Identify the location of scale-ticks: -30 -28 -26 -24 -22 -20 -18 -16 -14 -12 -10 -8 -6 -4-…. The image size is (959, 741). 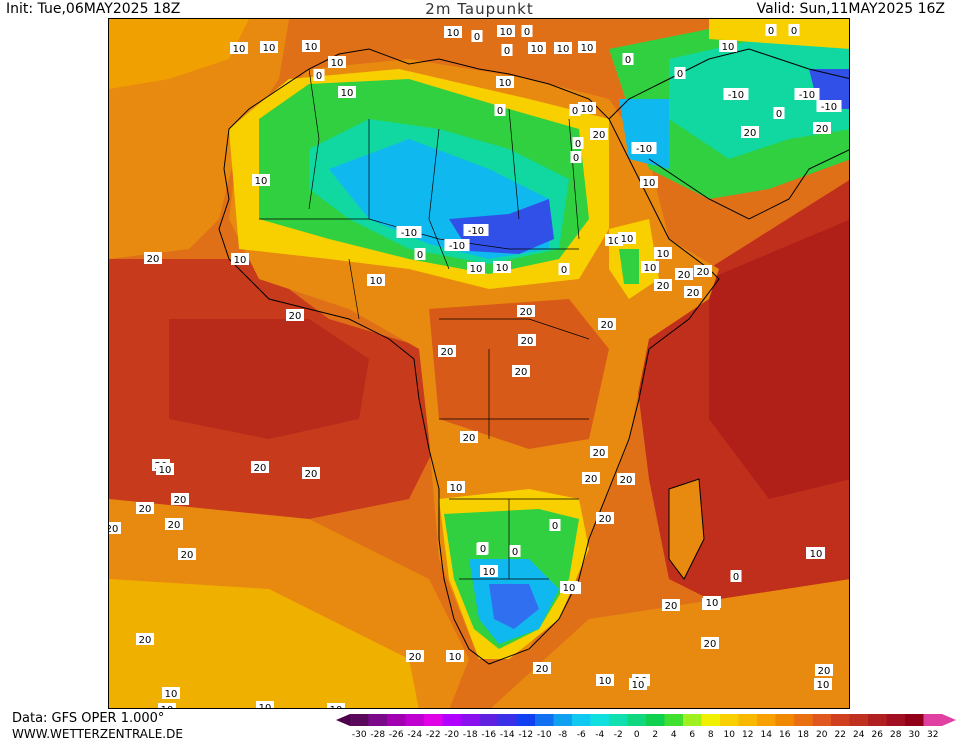
(645, 735).